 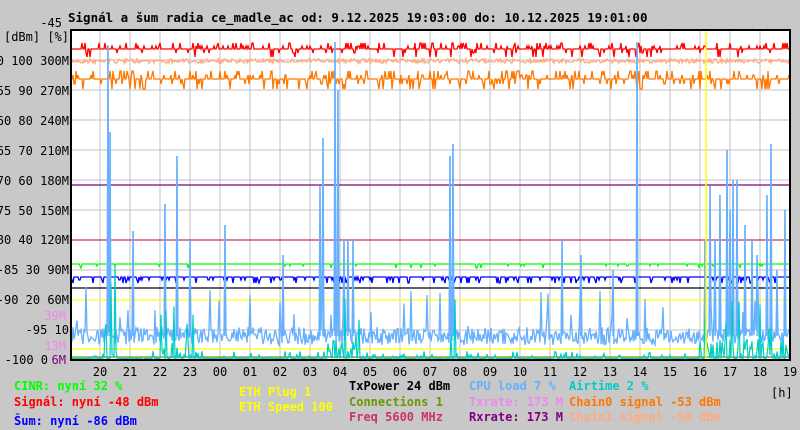 What do you see at coordinates (645, 417) in the screenshot?
I see `legend-chain1: Chain1 signal -50 dBm` at bounding box center [645, 417].